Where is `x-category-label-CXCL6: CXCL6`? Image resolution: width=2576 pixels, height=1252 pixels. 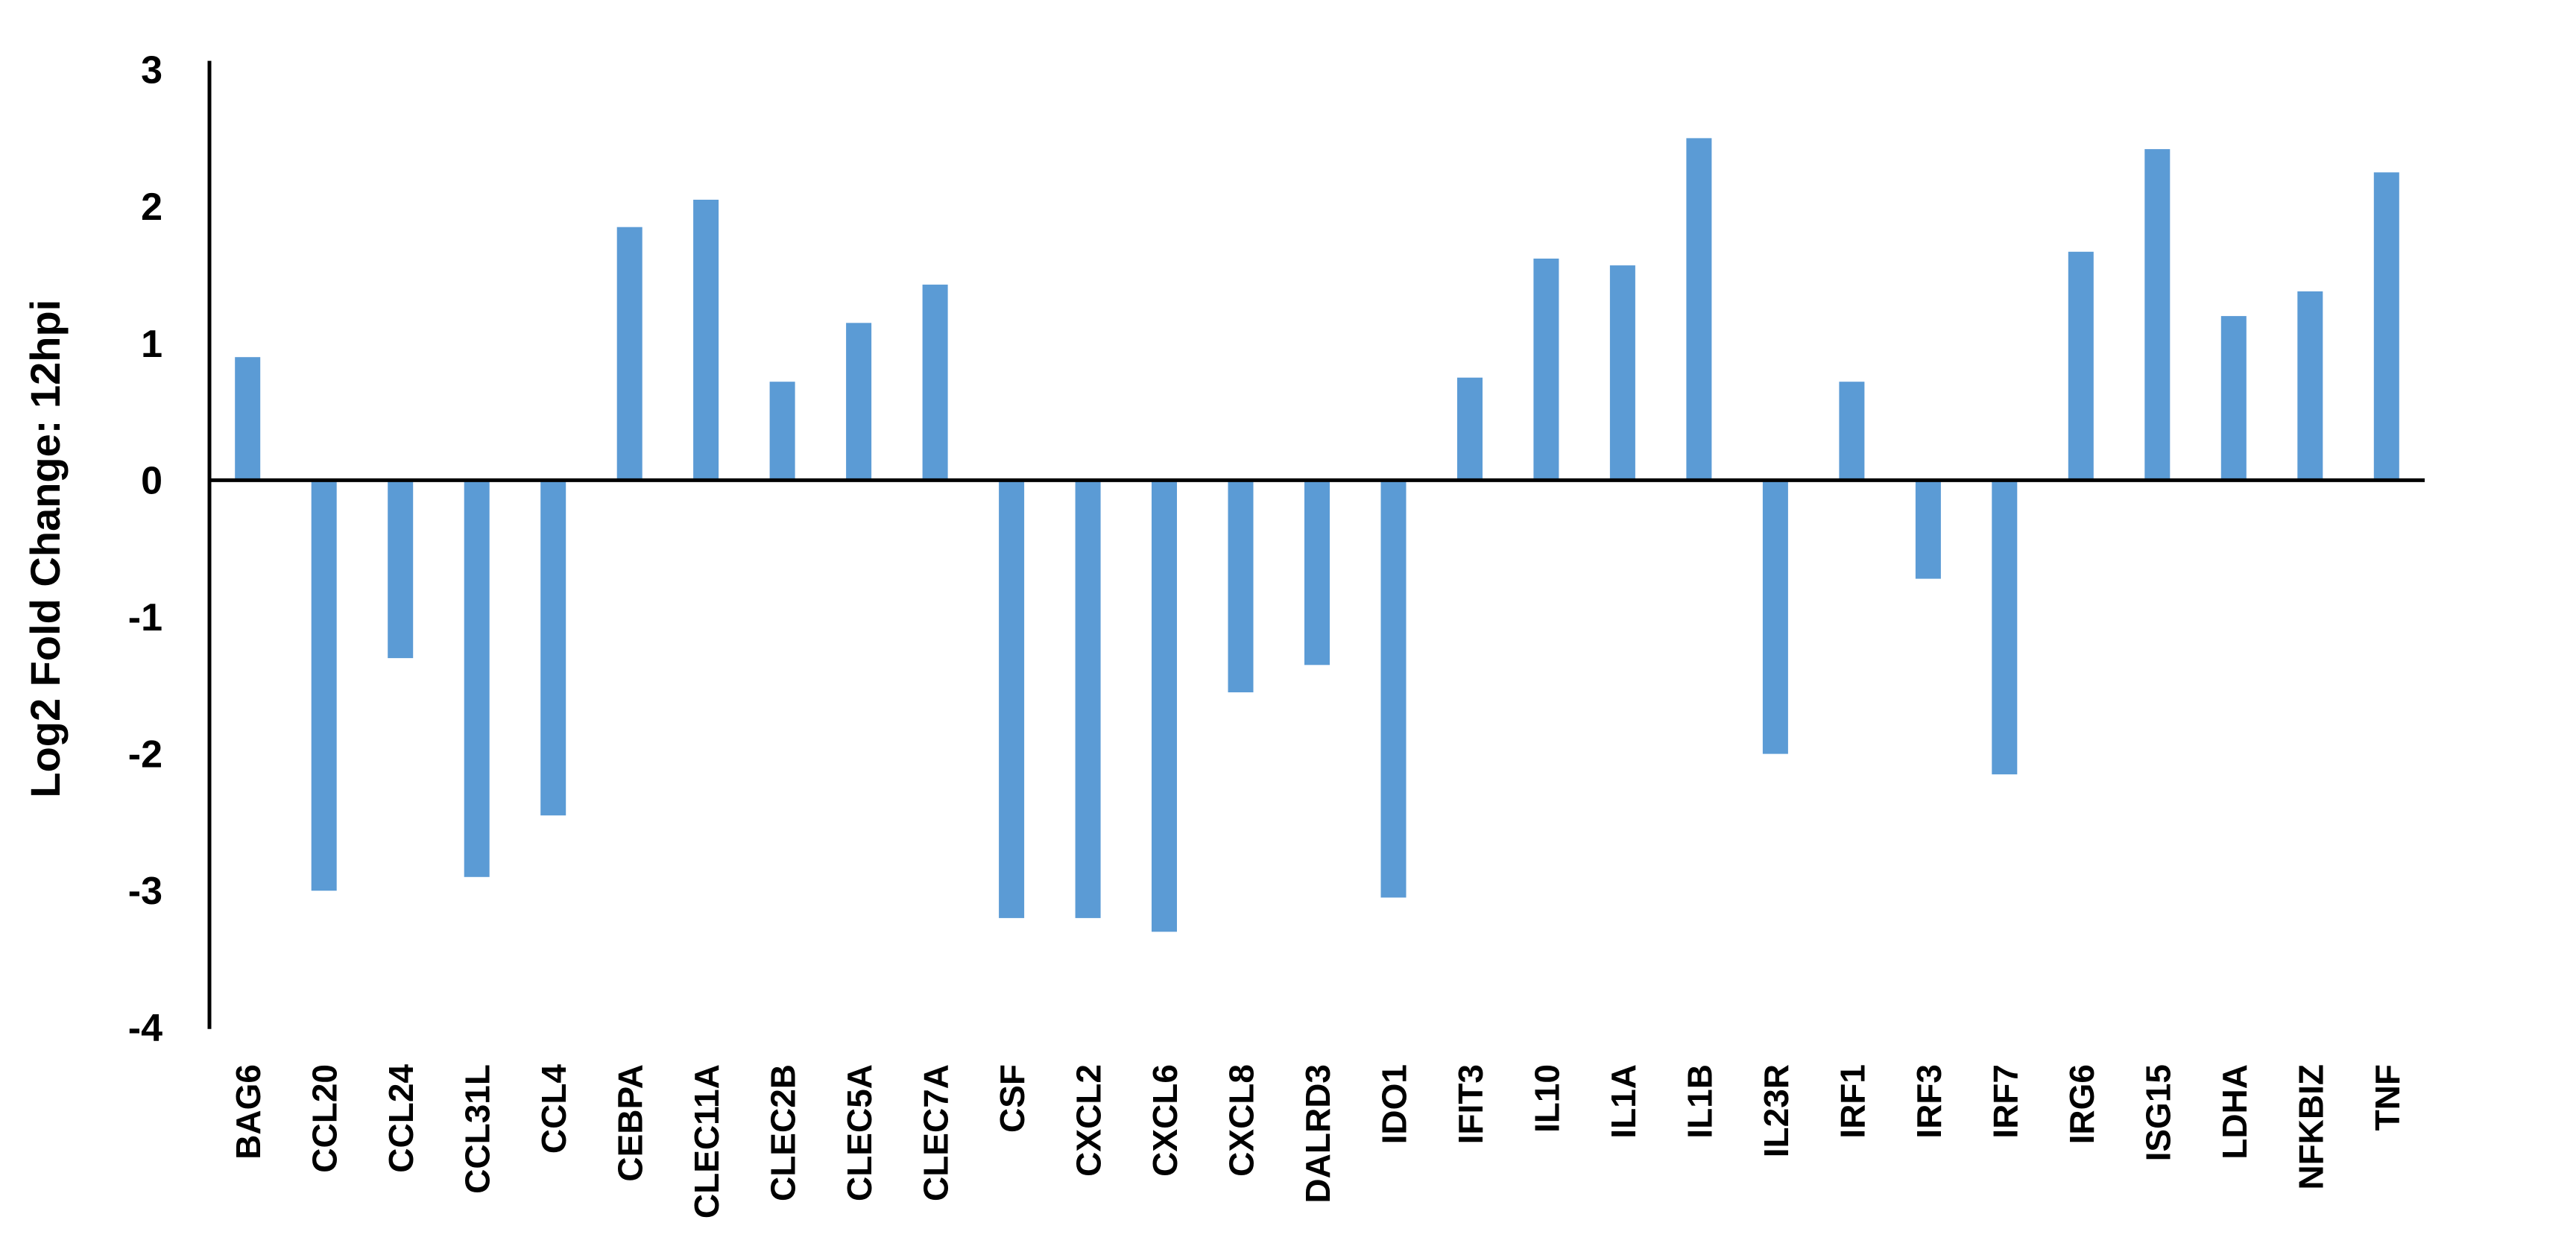 x-category-label-CXCL6: CXCL6 is located at coordinates (1165, 1121).